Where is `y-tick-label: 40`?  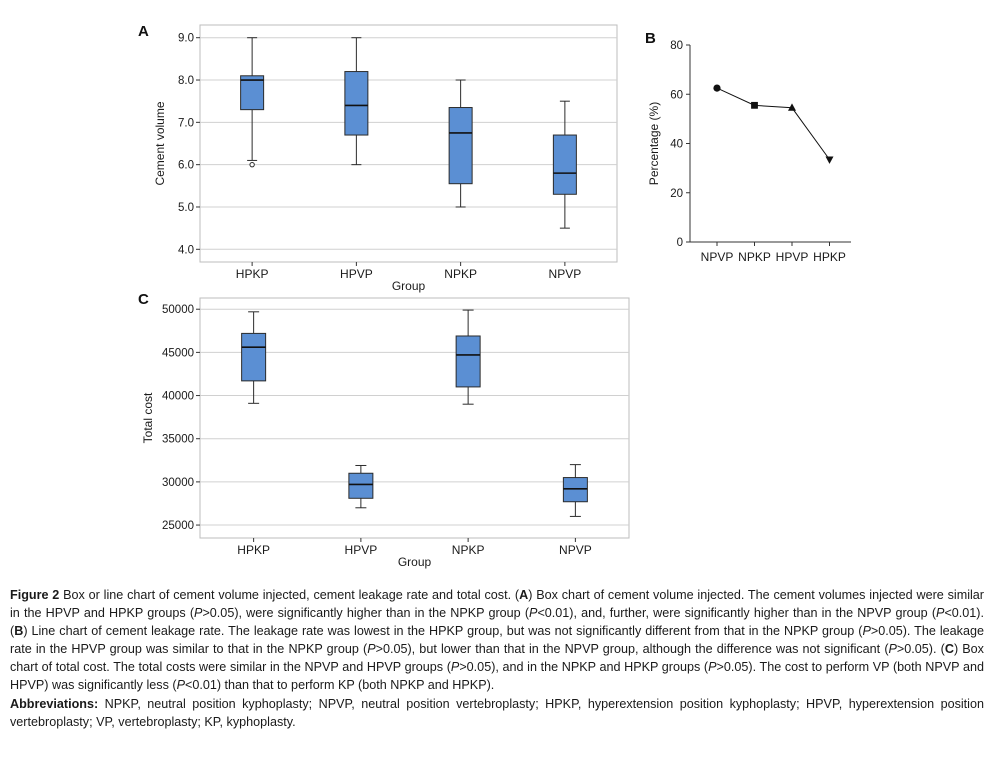
y-tick-label: 40 is located at coordinates (676, 145).